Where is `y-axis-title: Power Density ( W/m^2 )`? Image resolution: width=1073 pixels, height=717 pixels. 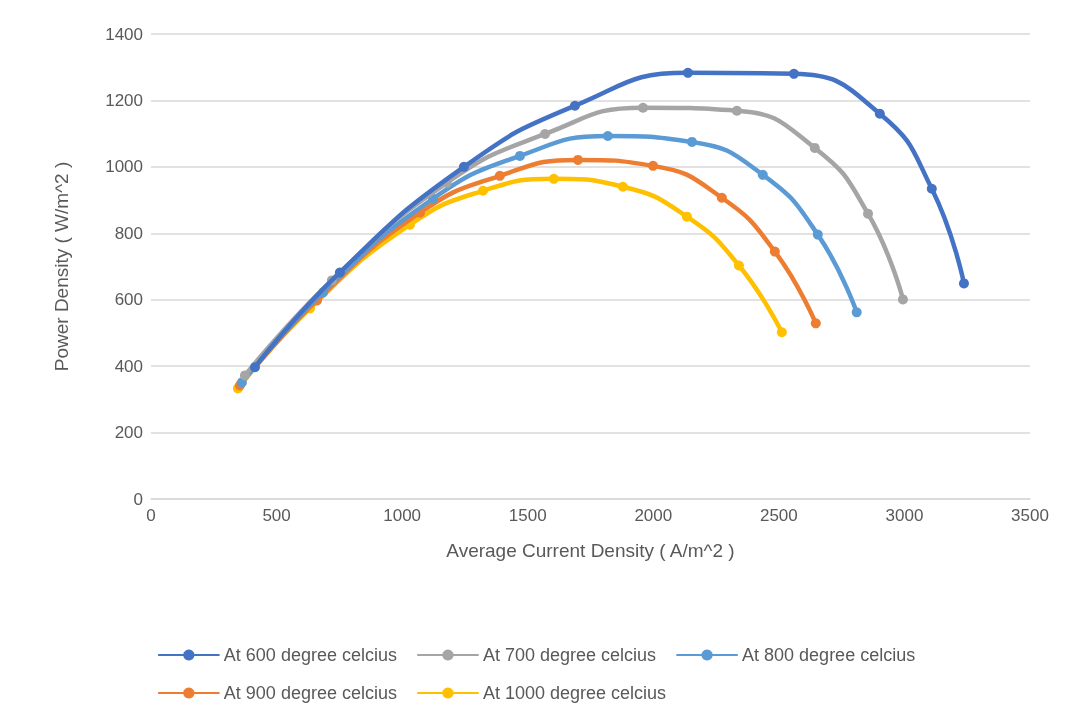 y-axis-title: Power Density ( W/m^2 ) is located at coordinates (61, 266).